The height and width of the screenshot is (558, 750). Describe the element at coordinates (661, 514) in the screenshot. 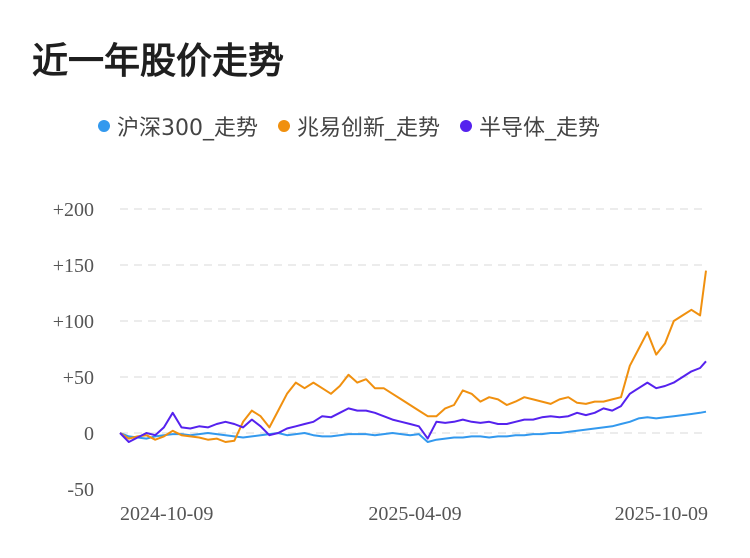

I see `x-tick-label: 2025-10-09` at that location.